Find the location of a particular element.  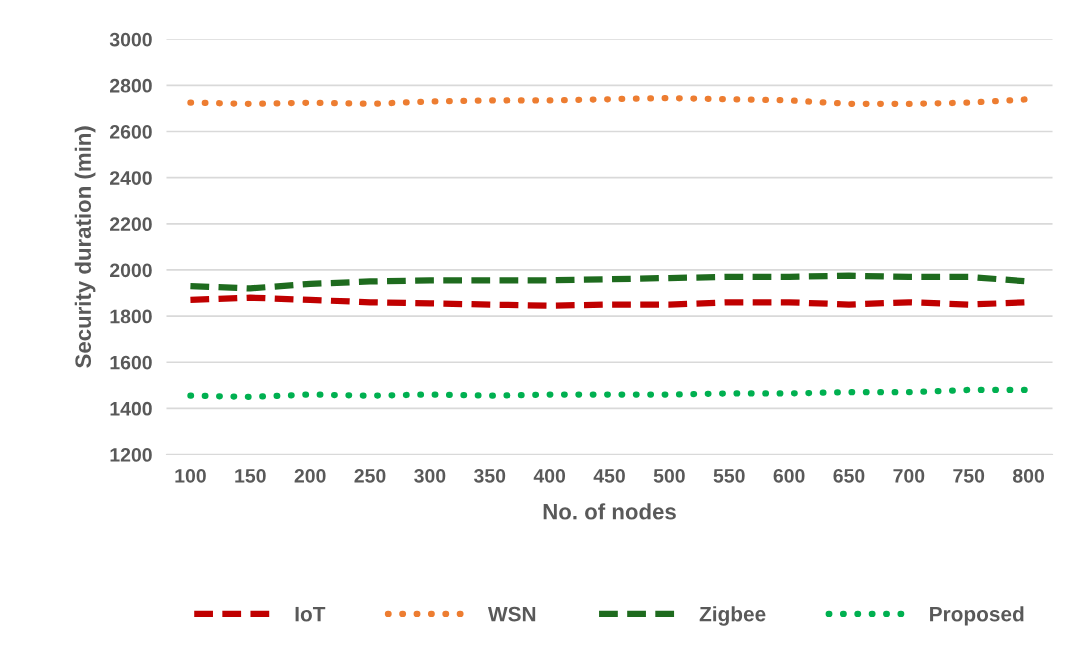

y-tick-label: 2600 is located at coordinates (131, 131).